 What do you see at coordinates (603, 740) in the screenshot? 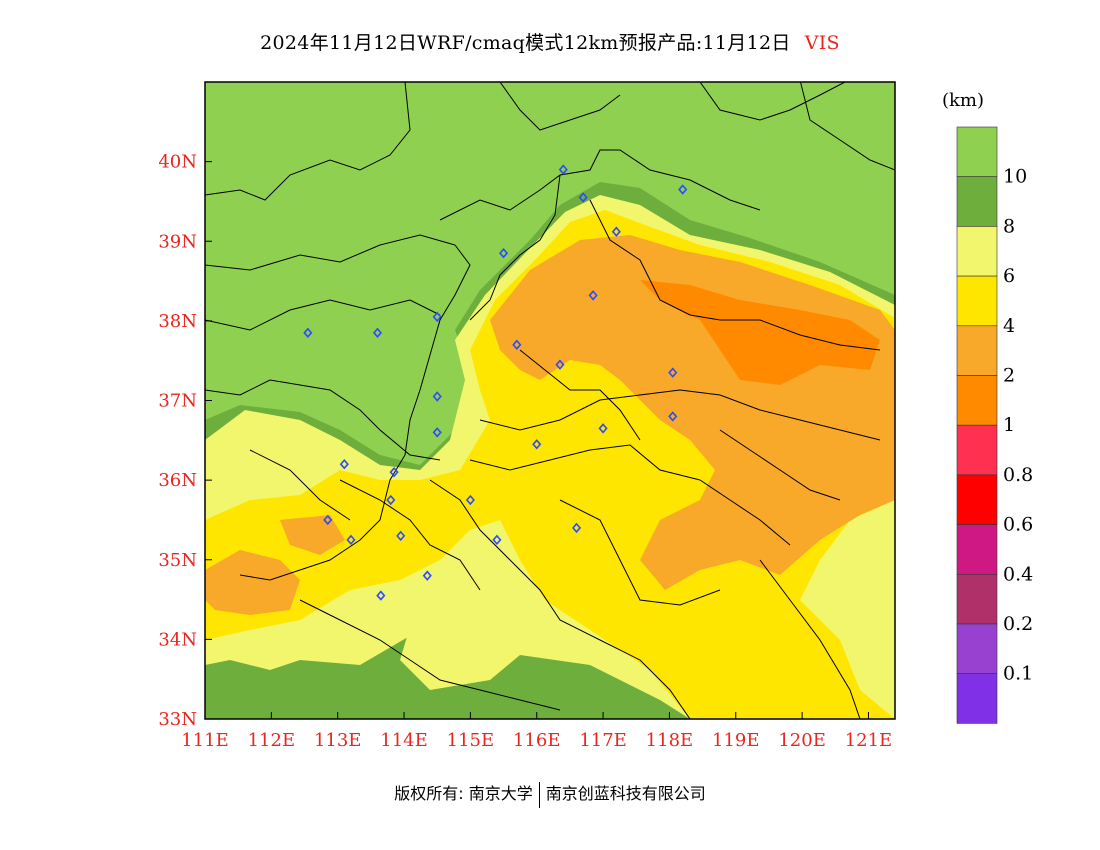
I see `x-tick-label: 117E` at bounding box center [603, 740].